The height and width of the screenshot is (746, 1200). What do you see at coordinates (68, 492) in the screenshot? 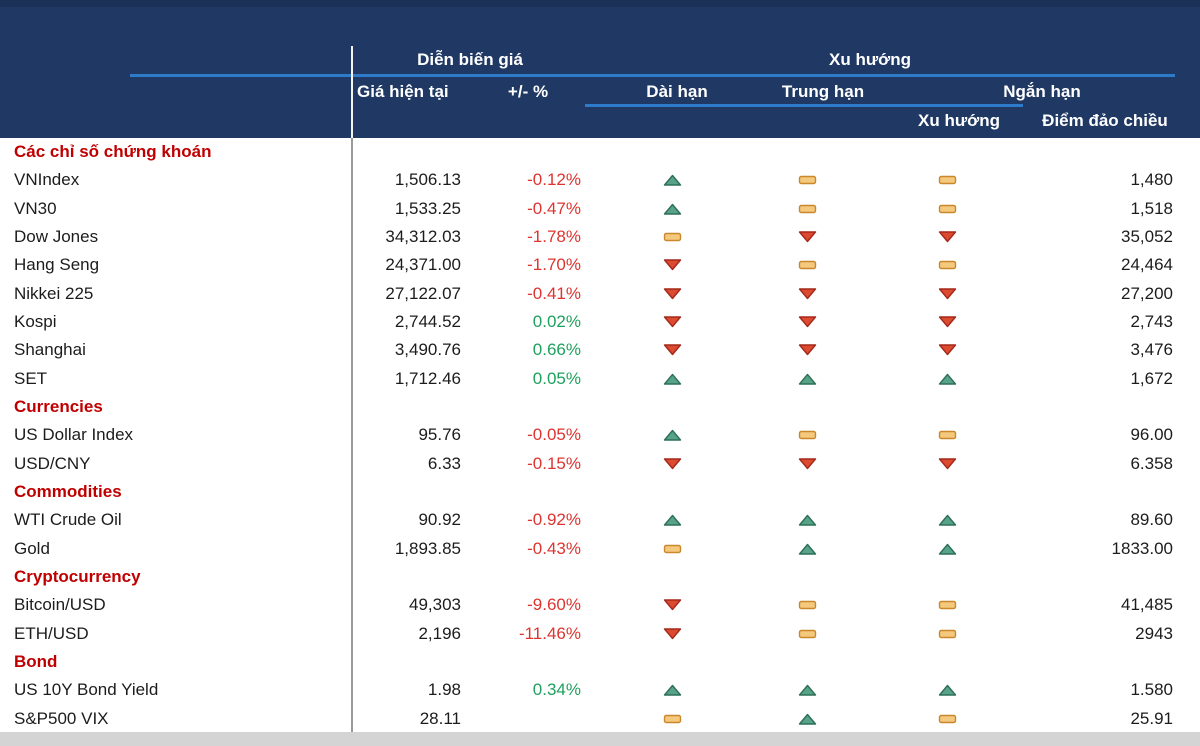
I see `section-label: Commodities` at bounding box center [68, 492].